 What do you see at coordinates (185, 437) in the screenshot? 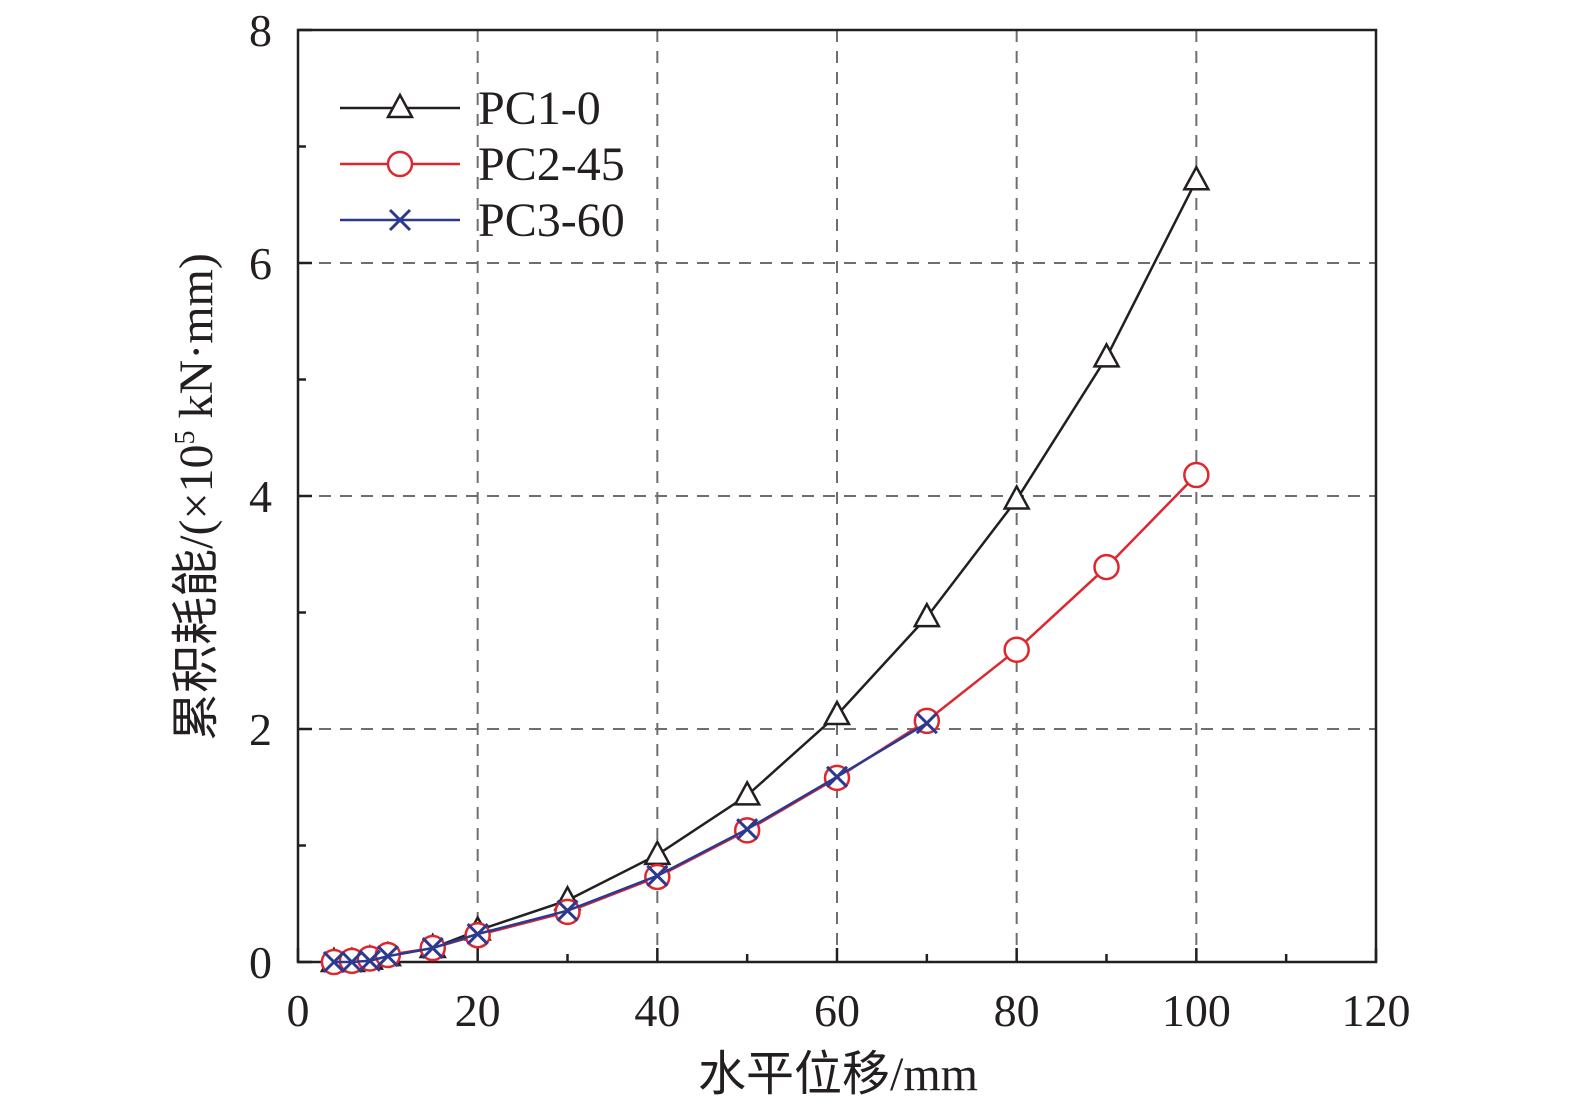
I see `y-axis-label-exponent: 5` at bounding box center [185, 437].